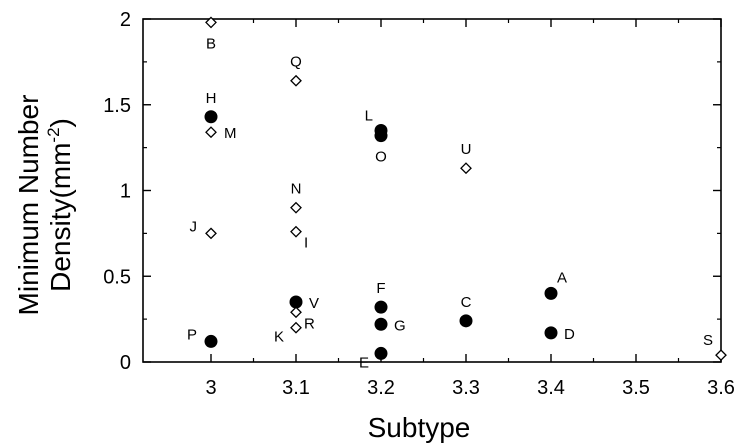 This screenshot has height=446, width=739. Describe the element at coordinates (708, 340) in the screenshot. I see `point-S-label: S` at that location.